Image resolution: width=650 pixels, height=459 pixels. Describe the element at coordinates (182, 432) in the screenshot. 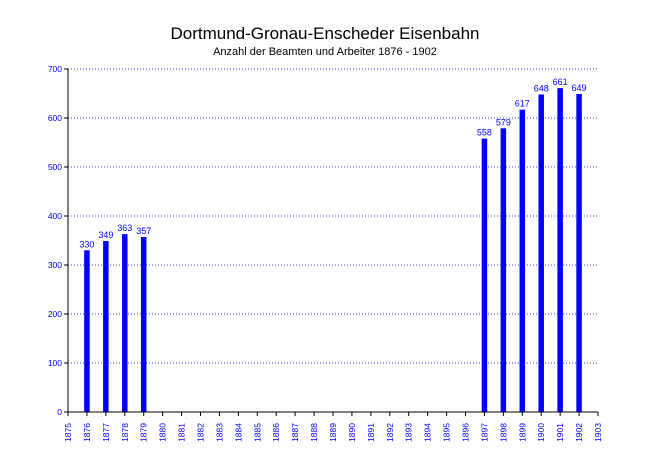

I see `x-tick-label: 1881` at that location.